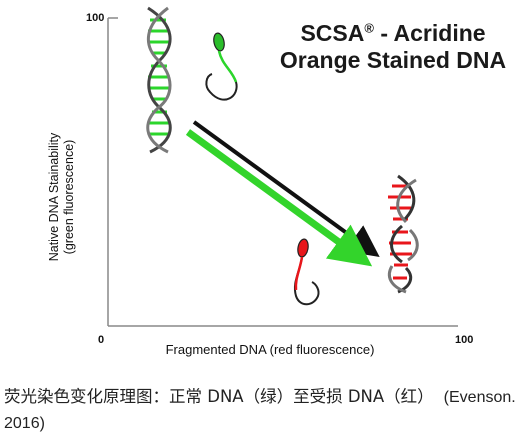 The height and width of the screenshot is (443, 531). I want to click on x-axis-tick-right: 100, so click(464, 340).